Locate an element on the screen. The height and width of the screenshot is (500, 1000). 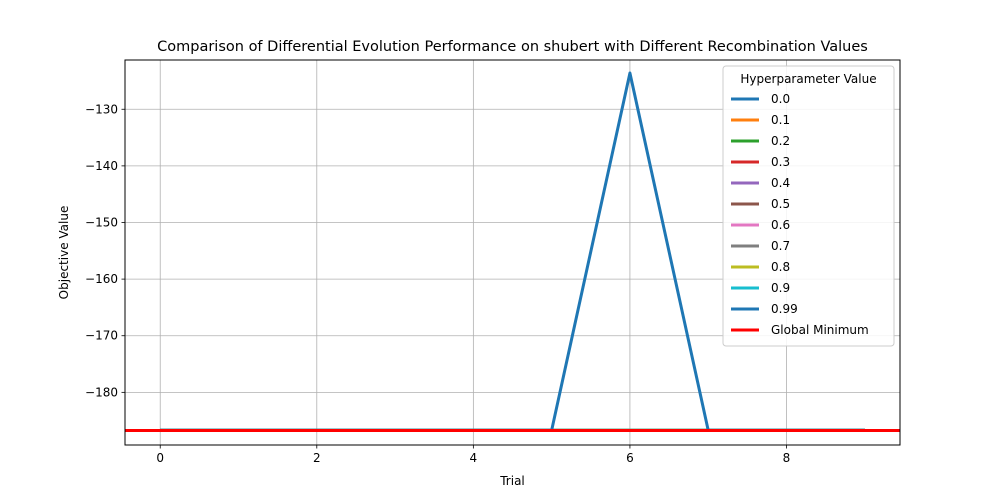
x-tick-label: 6 is located at coordinates (630, 458).